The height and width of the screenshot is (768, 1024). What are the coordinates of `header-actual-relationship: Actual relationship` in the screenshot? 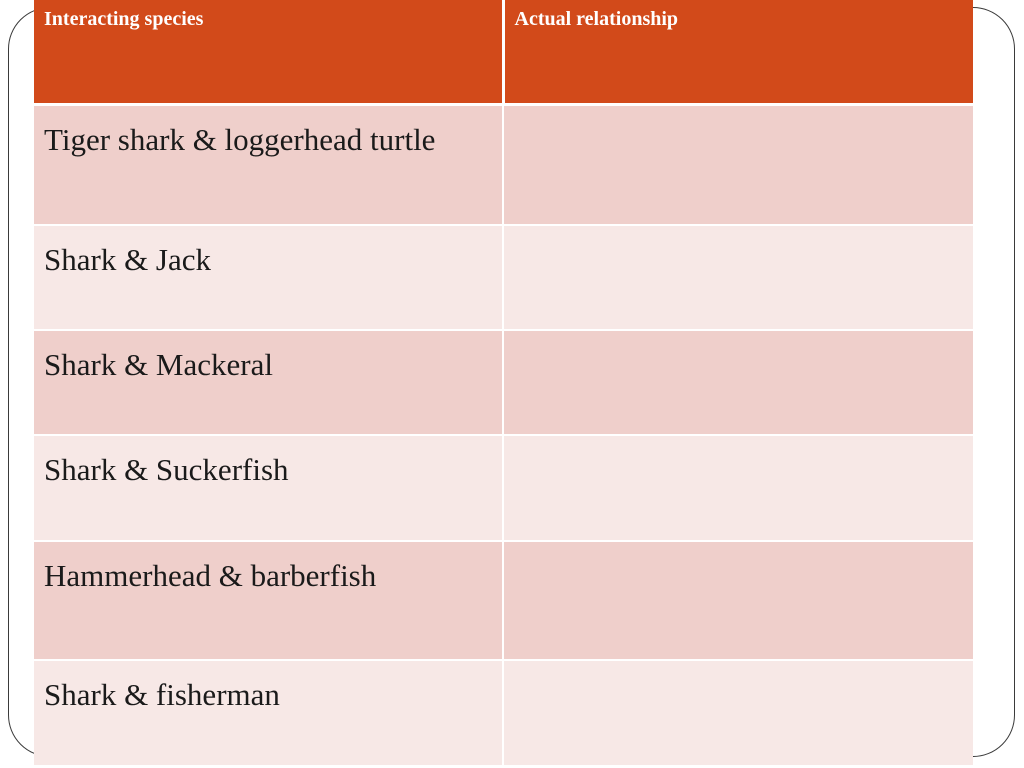 It's located at (738, 53).